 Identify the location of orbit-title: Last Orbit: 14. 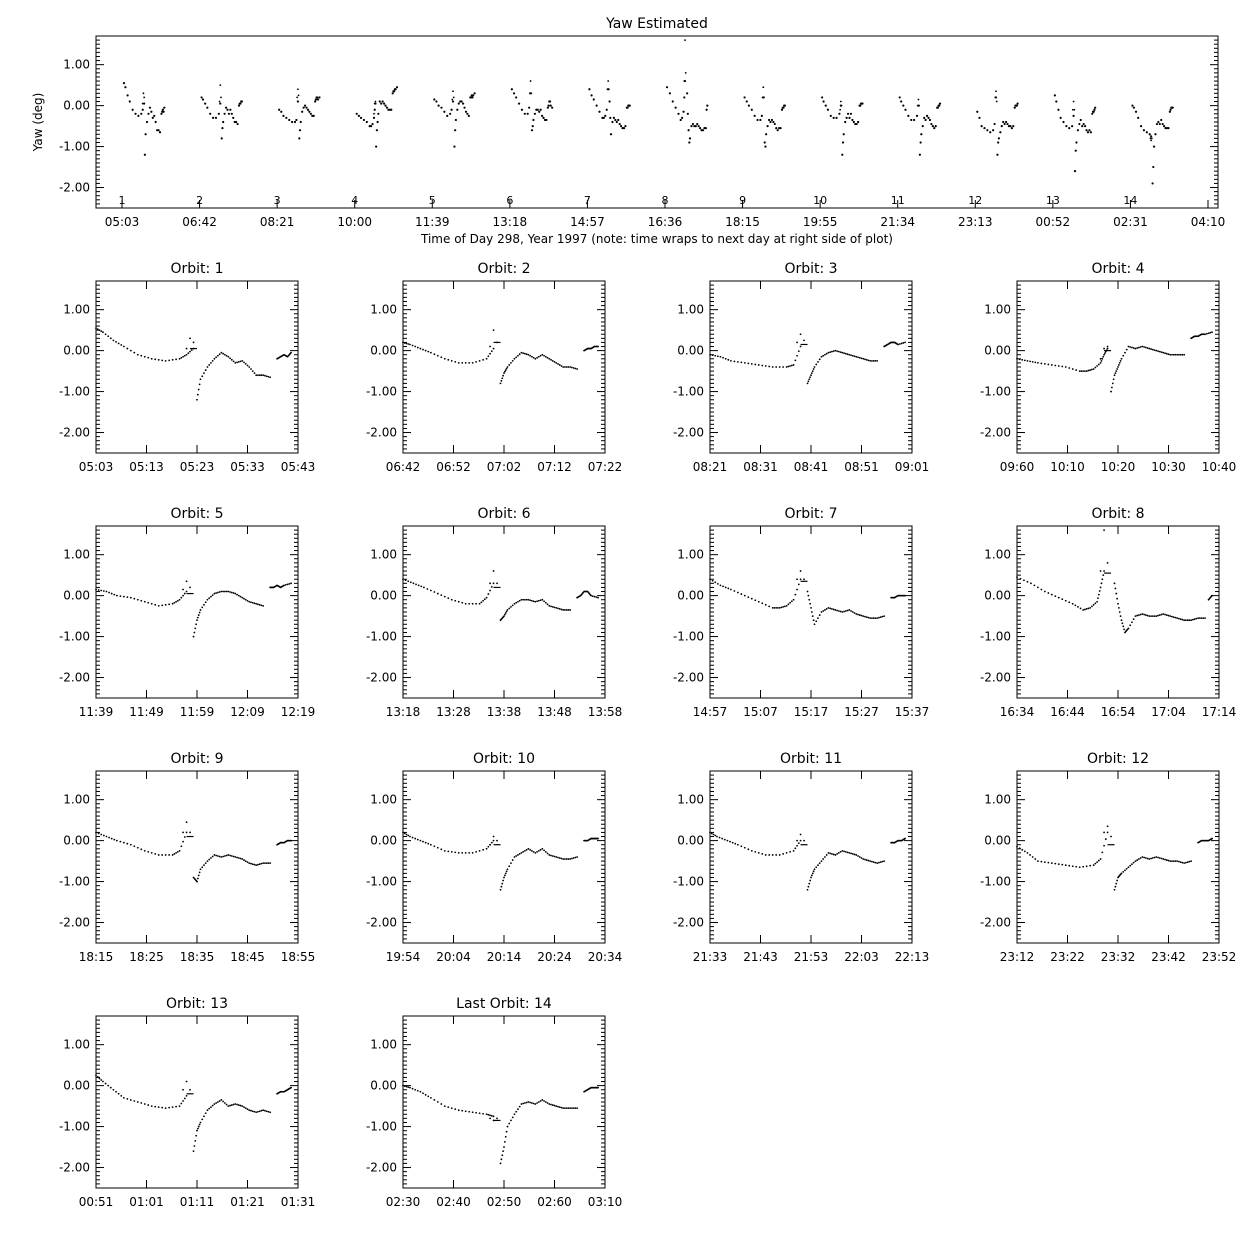
(504, 1004).